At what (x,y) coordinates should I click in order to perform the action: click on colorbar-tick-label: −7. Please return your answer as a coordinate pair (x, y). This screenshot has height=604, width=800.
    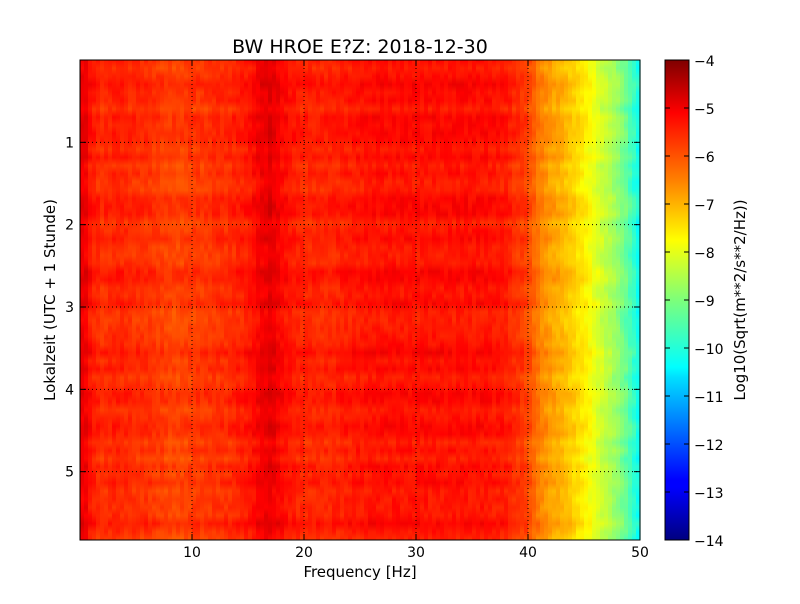
    Looking at the image, I should click on (704, 206).